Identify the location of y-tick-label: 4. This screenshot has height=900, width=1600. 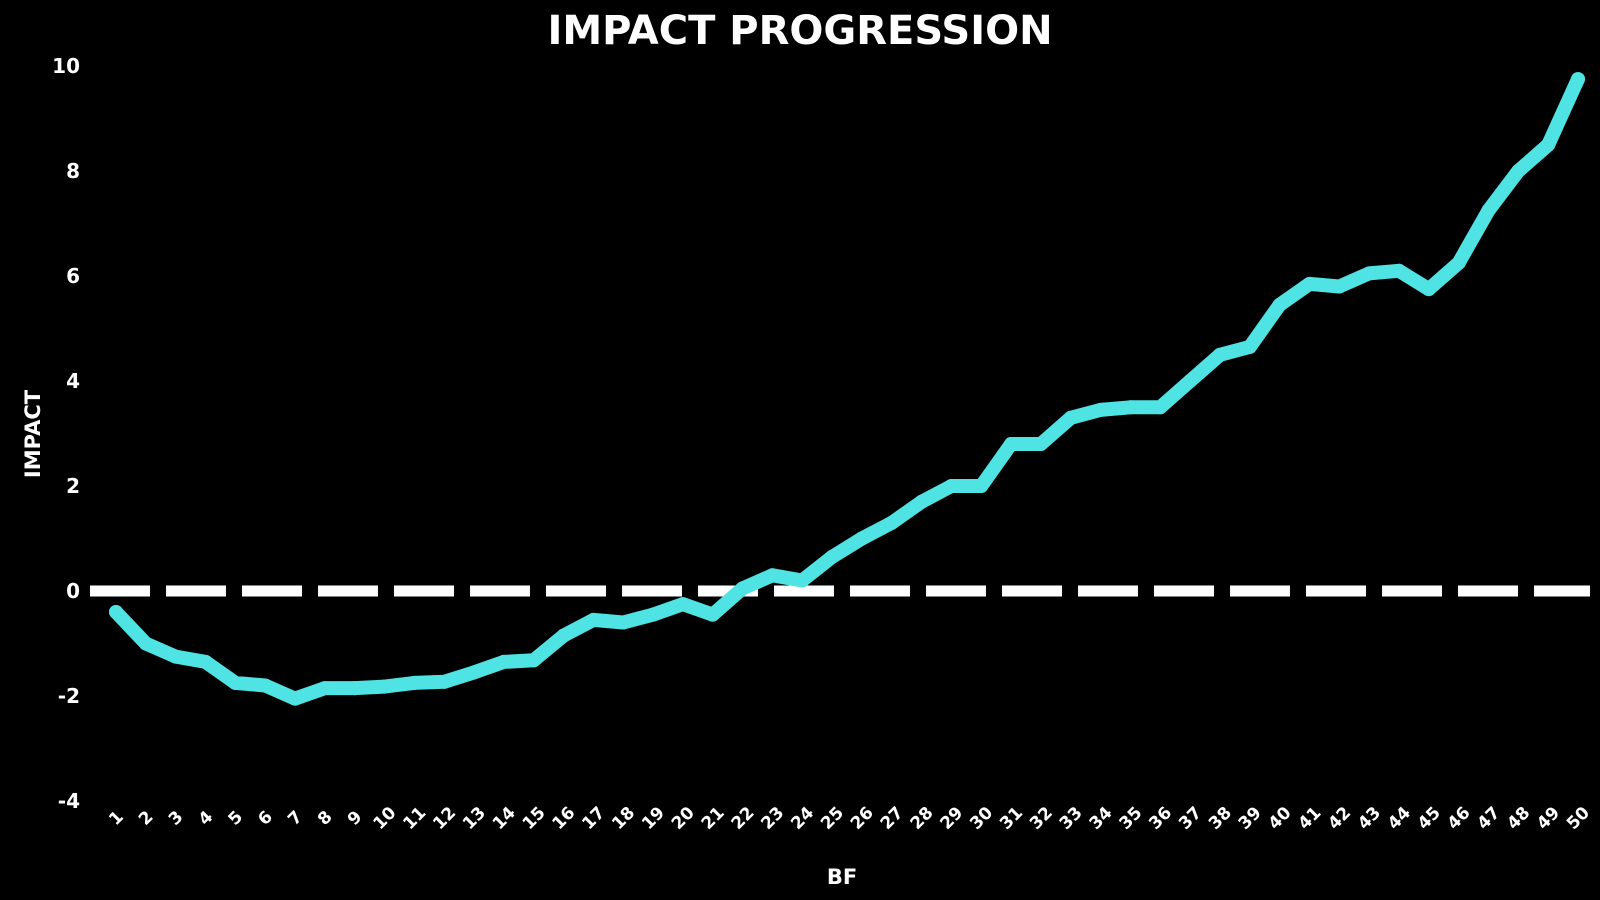
(73, 381).